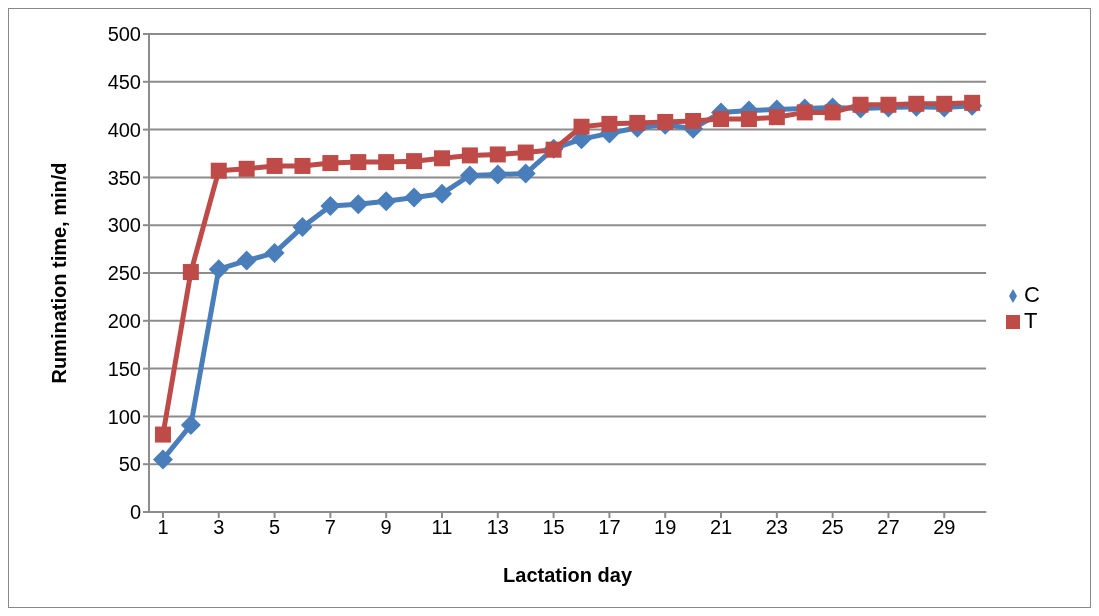 The image size is (1099, 616). Describe the element at coordinates (124, 416) in the screenshot. I see `y-tick-label: 100` at that location.